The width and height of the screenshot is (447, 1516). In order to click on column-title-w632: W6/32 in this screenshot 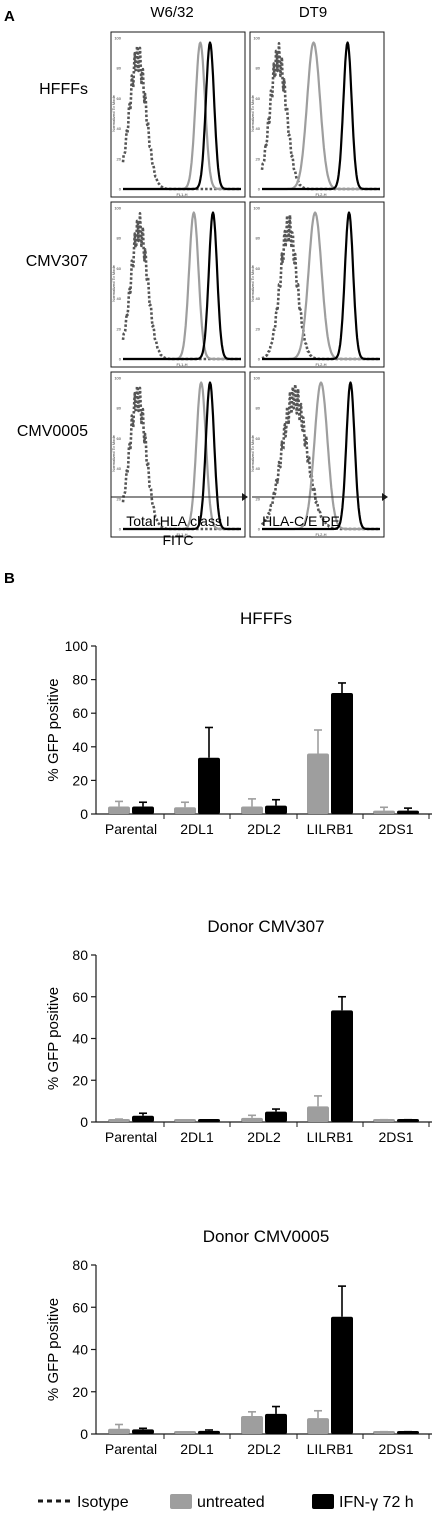, I will do `click(171, 12)`.